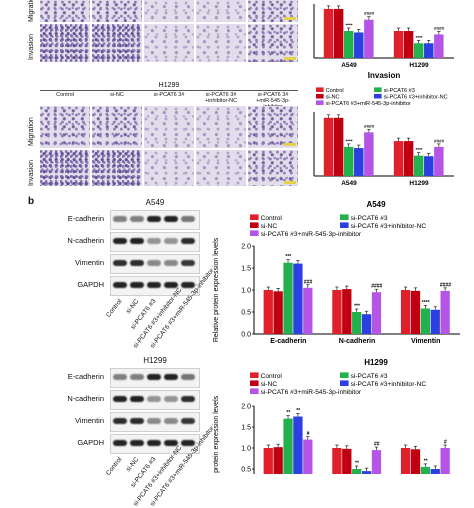 Image resolution: width=474 pixels, height=508 pixels. Describe the element at coordinates (246, 247) in the screenshot. I see `y-tick-label: 2.0` at that location.